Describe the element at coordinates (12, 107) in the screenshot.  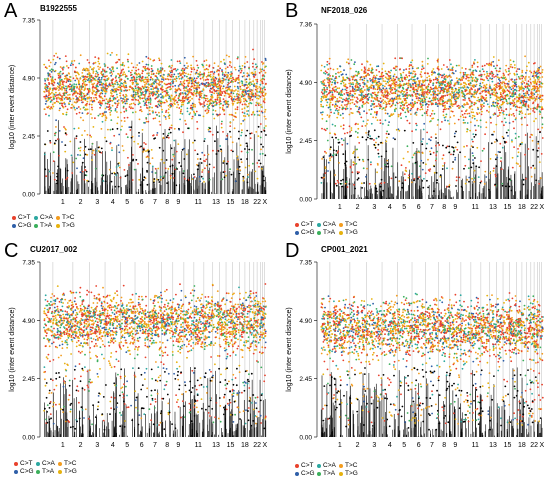
I see `y-axis-label: log10 (inter event distance)` at that location.